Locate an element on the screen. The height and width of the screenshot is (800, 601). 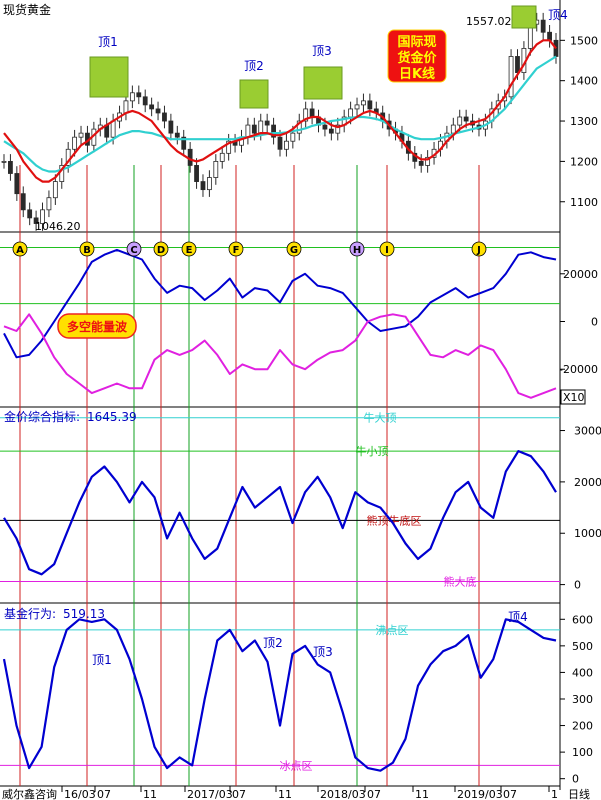
event-marker-label: I is located at coordinates (387, 250).